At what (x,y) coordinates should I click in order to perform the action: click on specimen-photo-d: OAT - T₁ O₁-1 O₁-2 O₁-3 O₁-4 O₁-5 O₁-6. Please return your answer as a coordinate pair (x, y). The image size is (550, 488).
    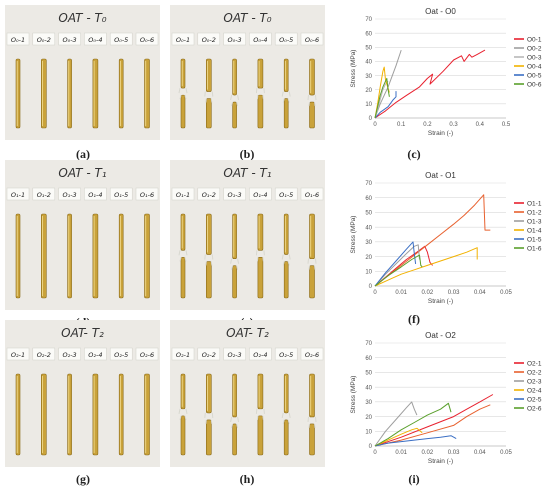
    Looking at the image, I should click on (82, 235).